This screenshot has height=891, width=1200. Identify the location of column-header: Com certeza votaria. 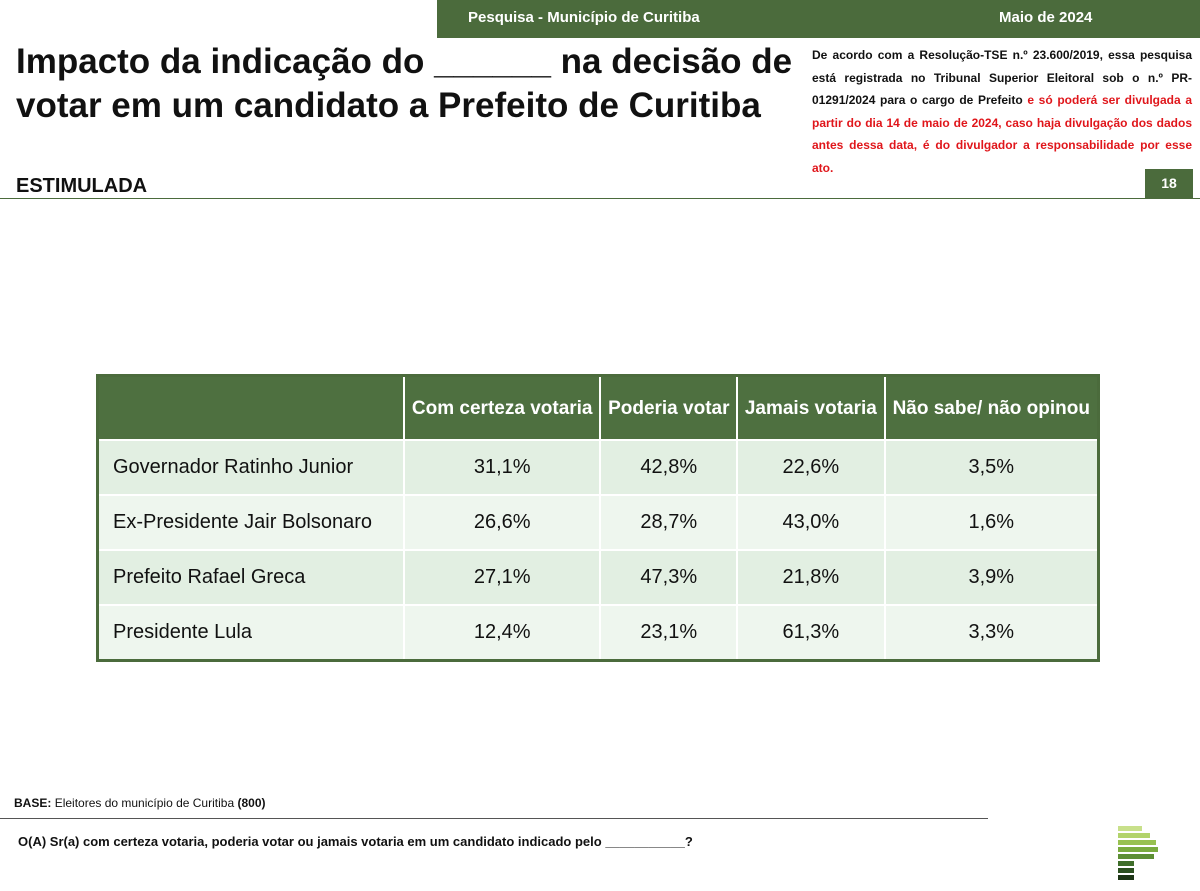
(501, 407).